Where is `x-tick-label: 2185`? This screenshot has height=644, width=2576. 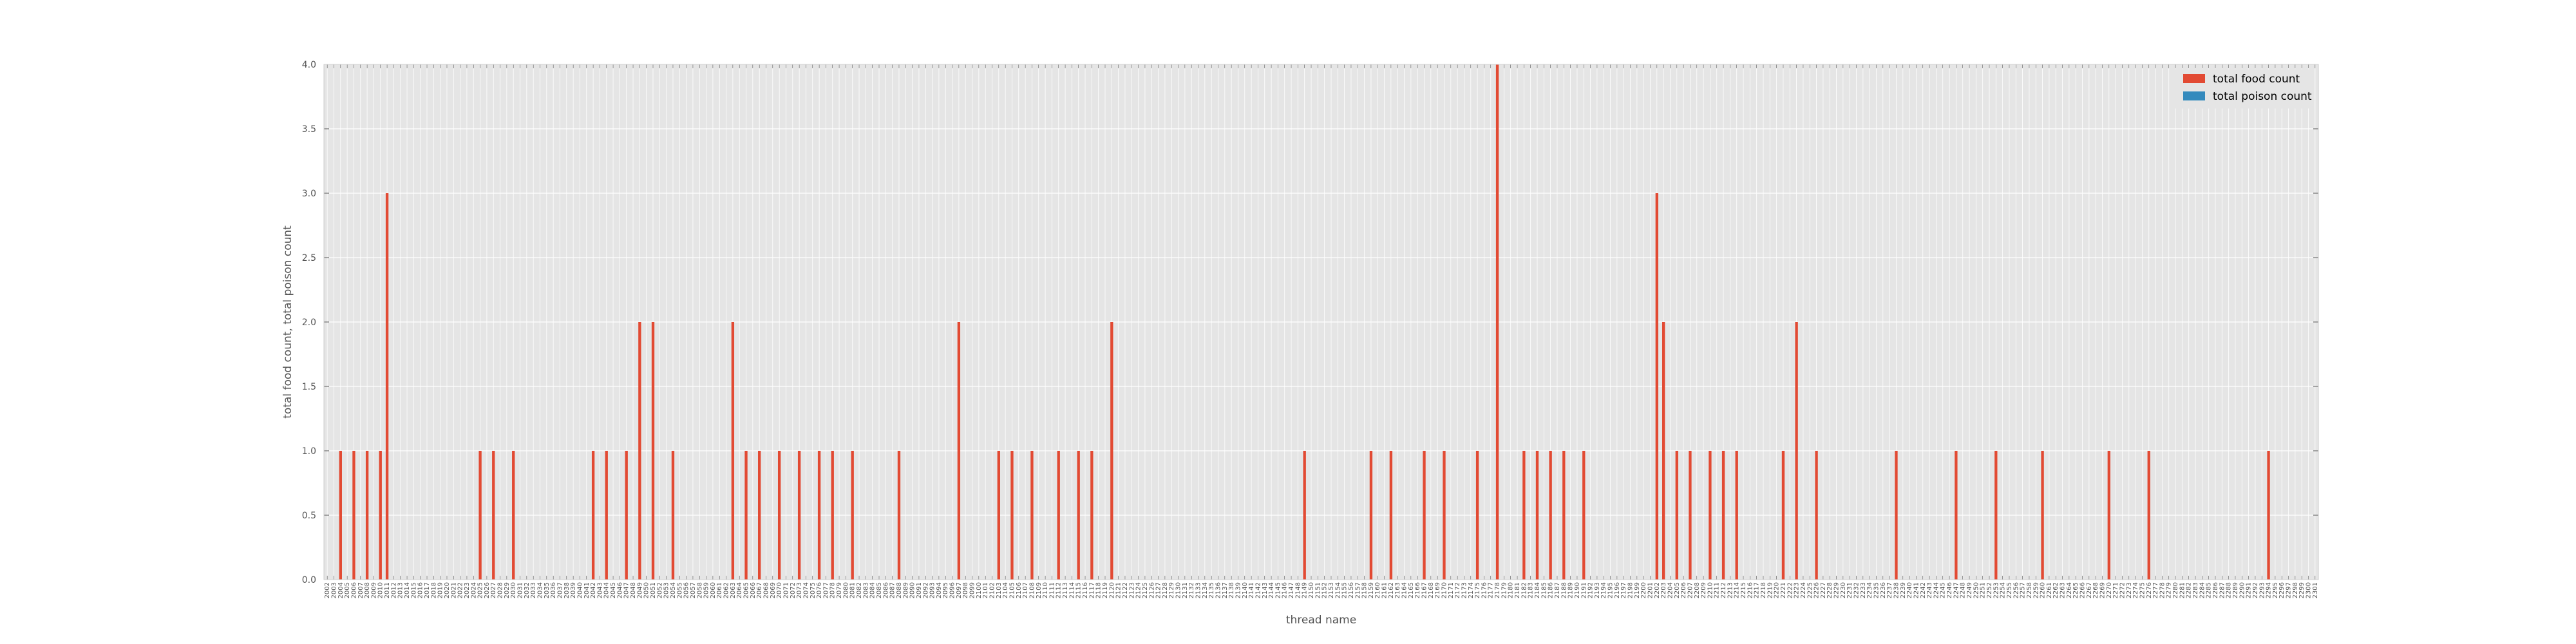 x-tick-label: 2185 is located at coordinates (1544, 590).